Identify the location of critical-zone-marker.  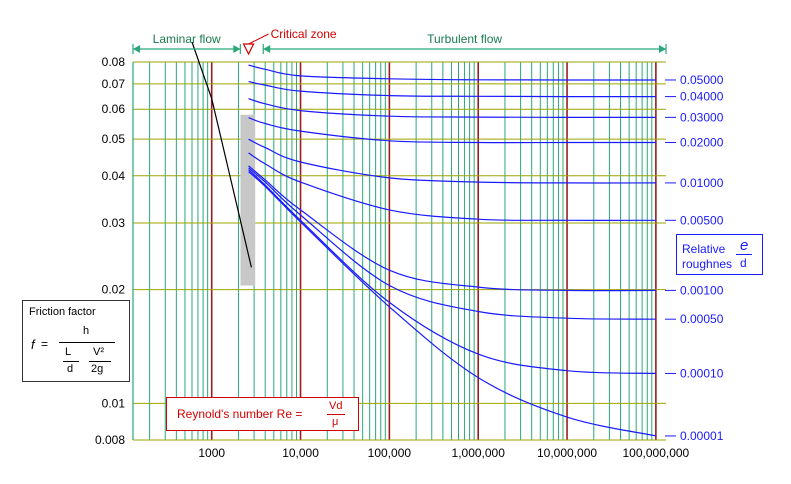
(248, 49).